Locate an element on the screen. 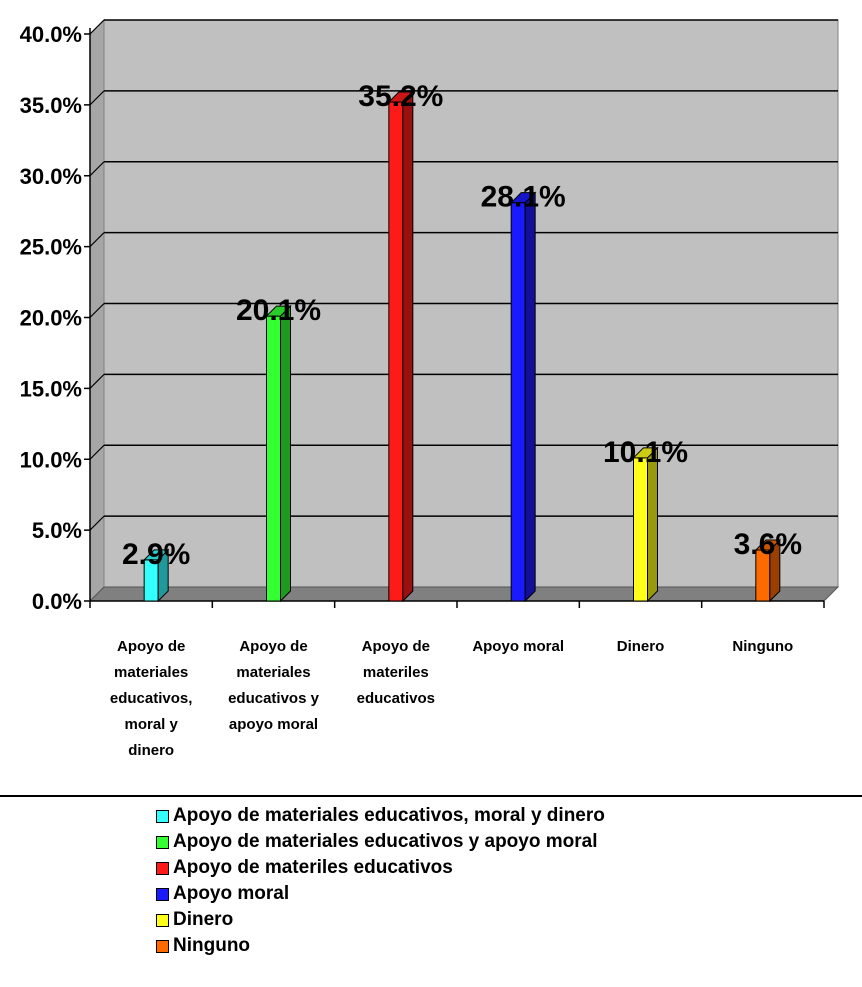 This screenshot has width=862, height=987. legend-label: Dinero is located at coordinates (203, 919).